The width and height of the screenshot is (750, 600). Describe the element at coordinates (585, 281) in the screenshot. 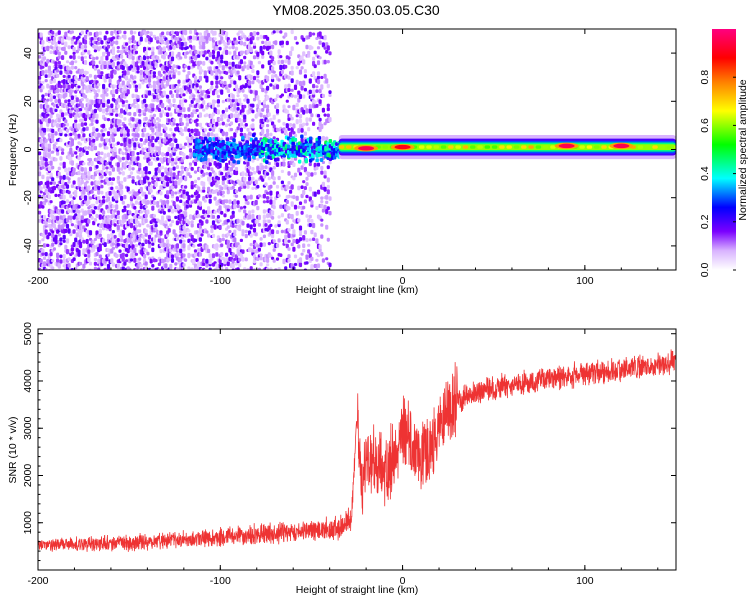

I see `x-tick-label: 100` at that location.